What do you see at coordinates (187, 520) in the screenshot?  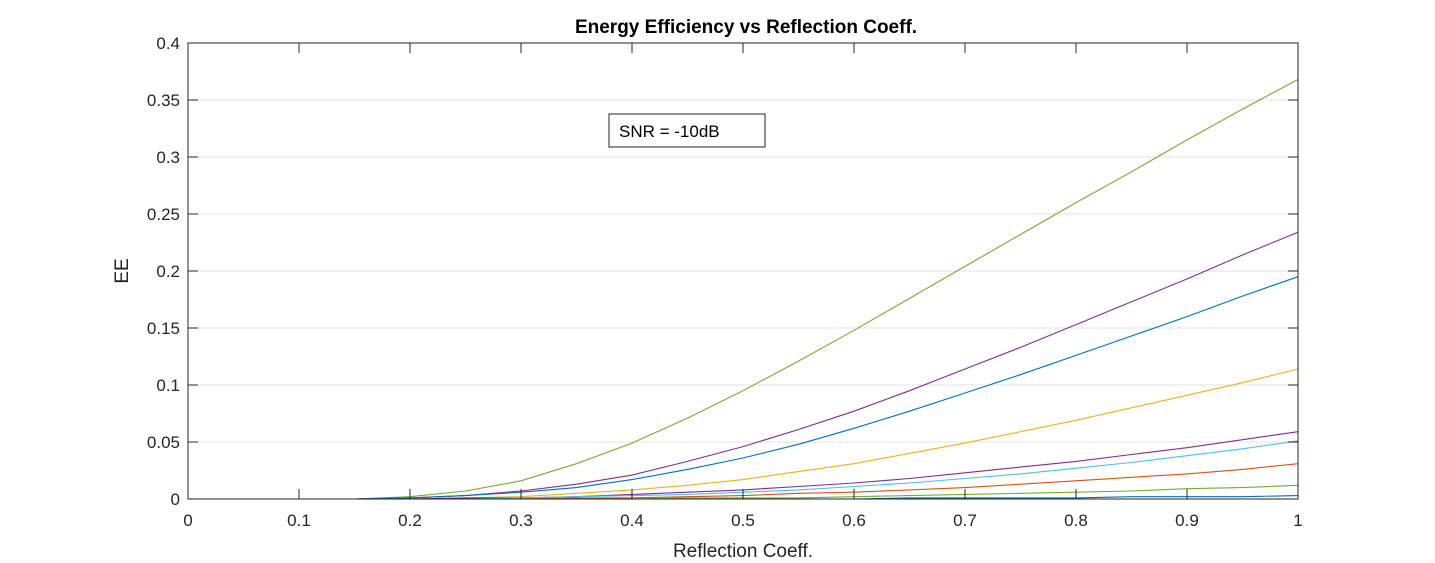 I see `x-tick-label: 0` at bounding box center [187, 520].